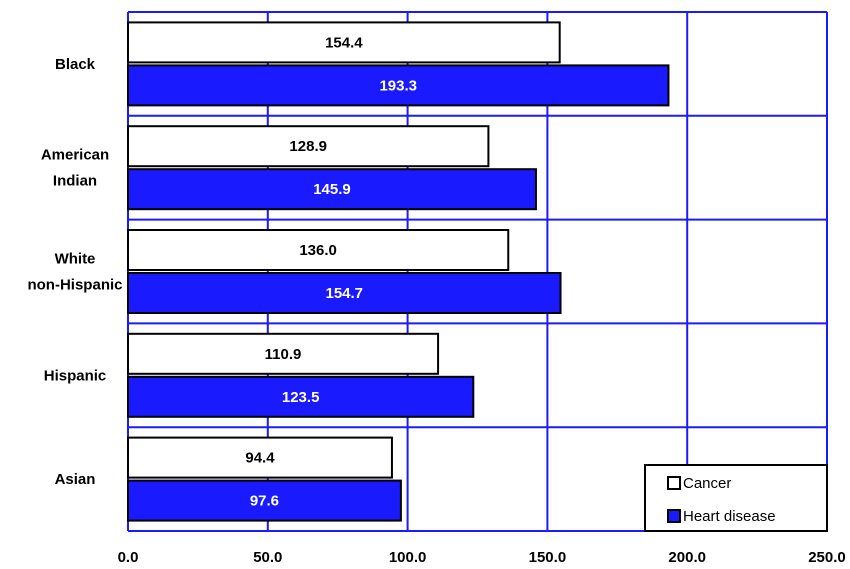 The height and width of the screenshot is (569, 850). Describe the element at coordinates (75, 64) in the screenshot. I see `category-label: Black` at that location.